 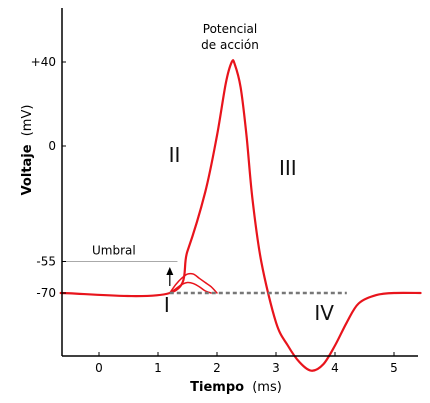 What do you see at coordinates (46, 262) in the screenshot?
I see `y-tick-label: -55` at bounding box center [46, 262].